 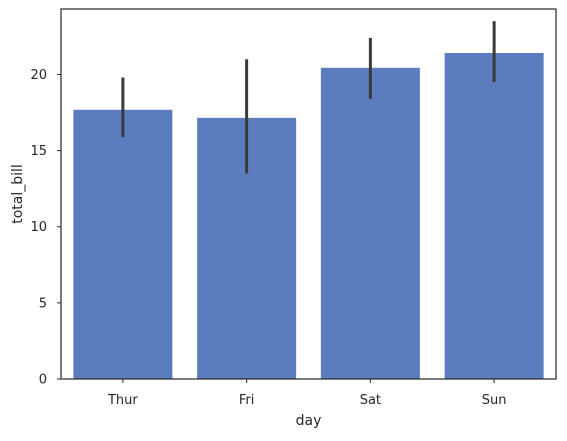 What do you see at coordinates (43, 303) in the screenshot?
I see `y-tick-label: 5` at bounding box center [43, 303].